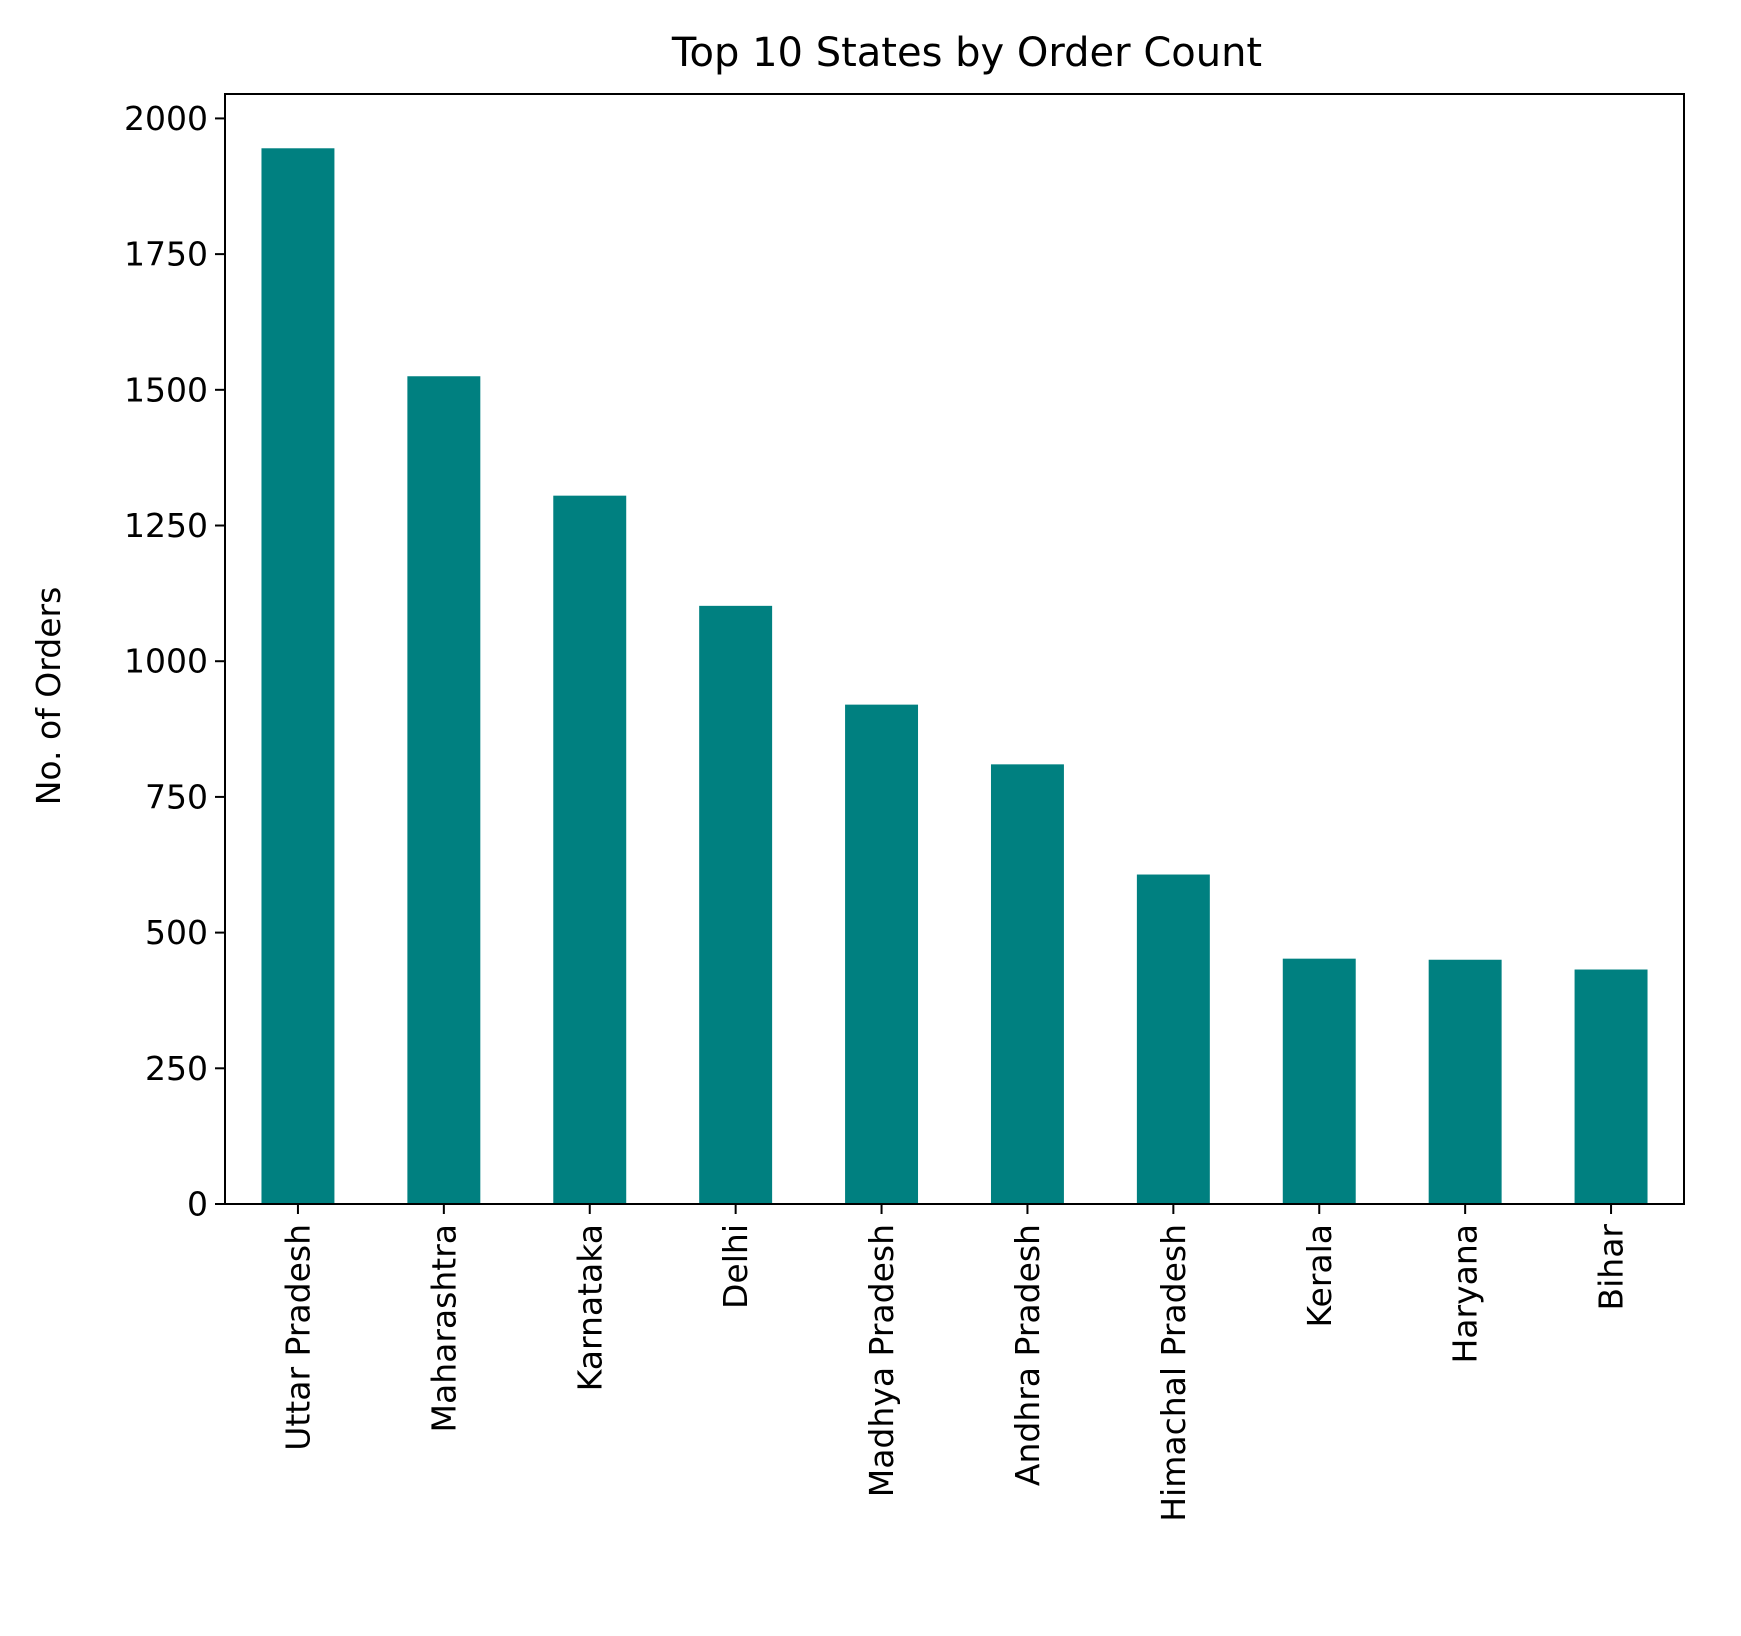 The width and height of the screenshot is (1741, 1636). I want to click on bar-delhi, so click(736, 904).